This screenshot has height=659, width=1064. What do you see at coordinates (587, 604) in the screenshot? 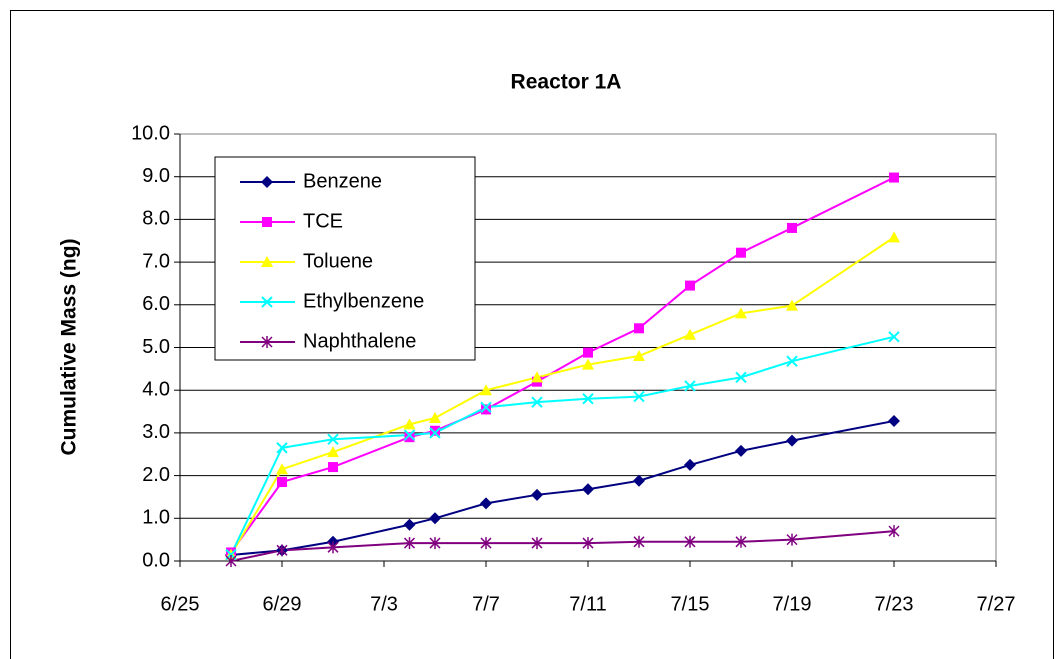
I see `x-tick-label: 7/11` at bounding box center [587, 604].